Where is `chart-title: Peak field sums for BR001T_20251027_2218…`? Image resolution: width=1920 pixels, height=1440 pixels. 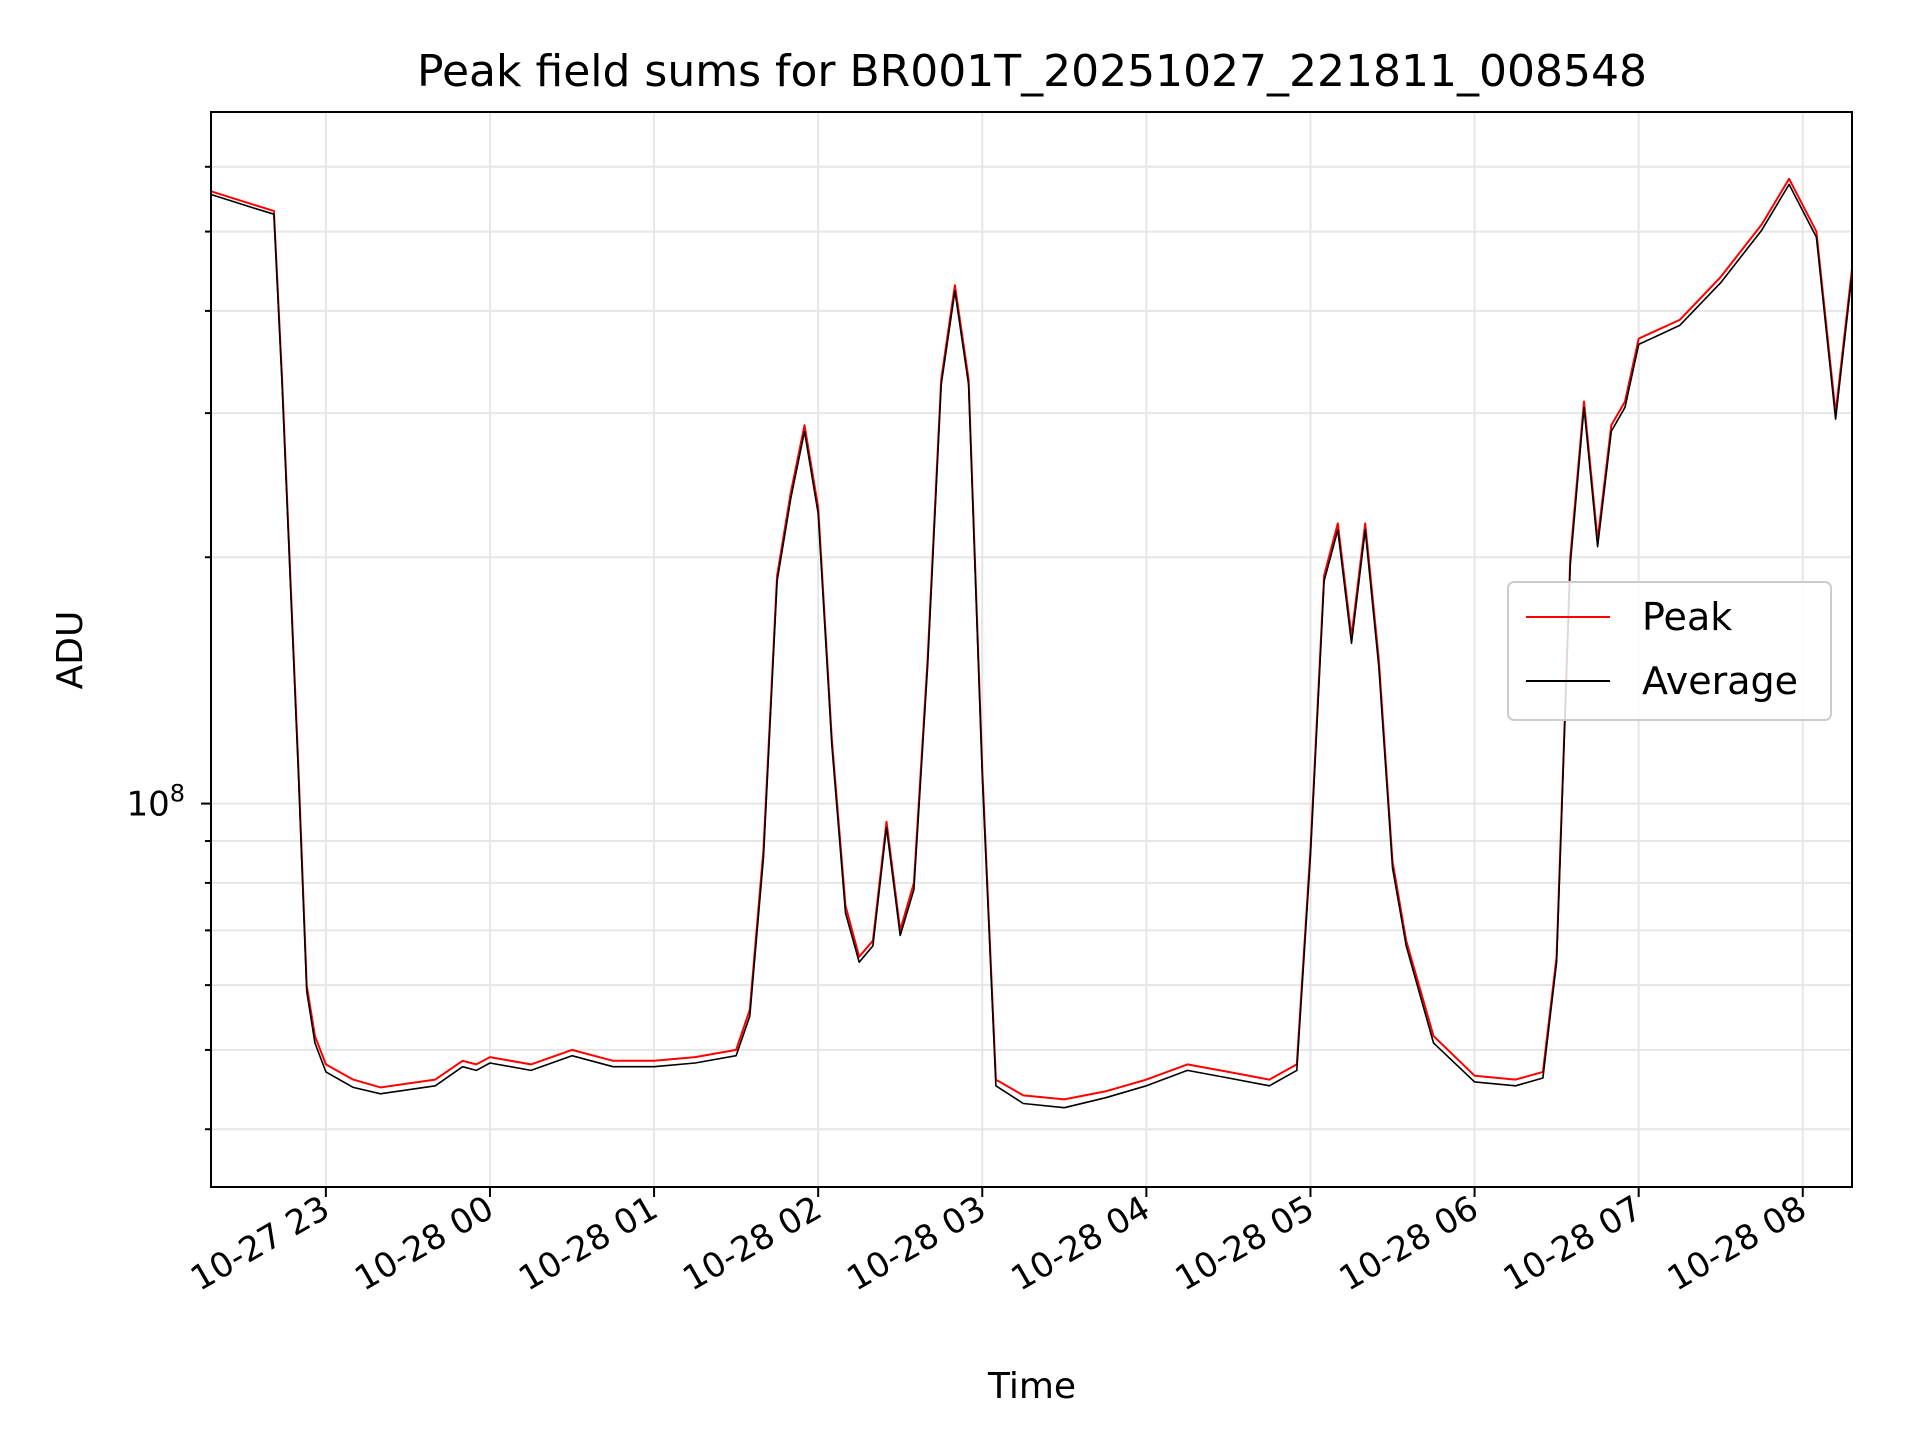
chart-title: Peak field sums for BR001T_20251027_2218… is located at coordinates (1032, 71).